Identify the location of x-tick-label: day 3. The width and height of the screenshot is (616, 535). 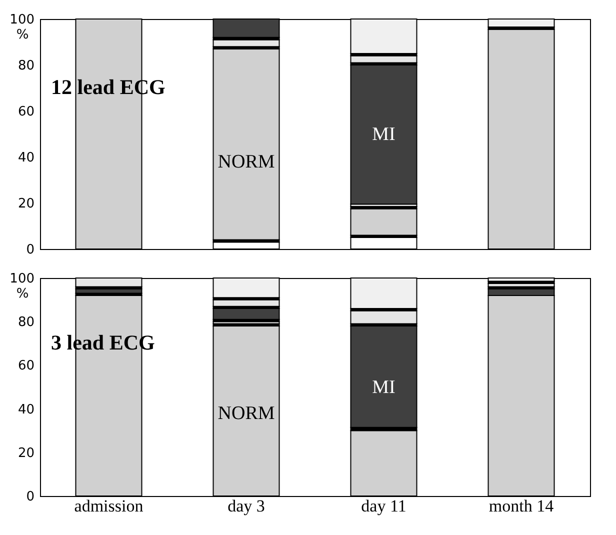
(246, 506).